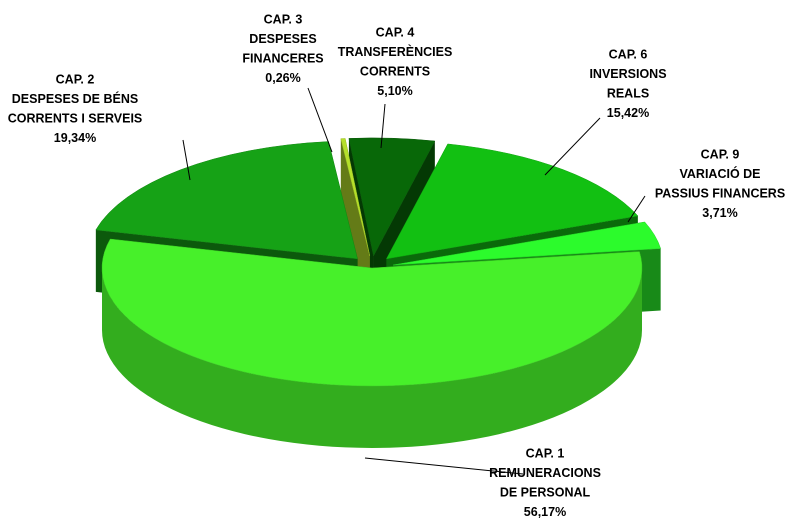  Describe the element at coordinates (545, 473) in the screenshot. I see `category-label: REMUNERACIONS` at that location.